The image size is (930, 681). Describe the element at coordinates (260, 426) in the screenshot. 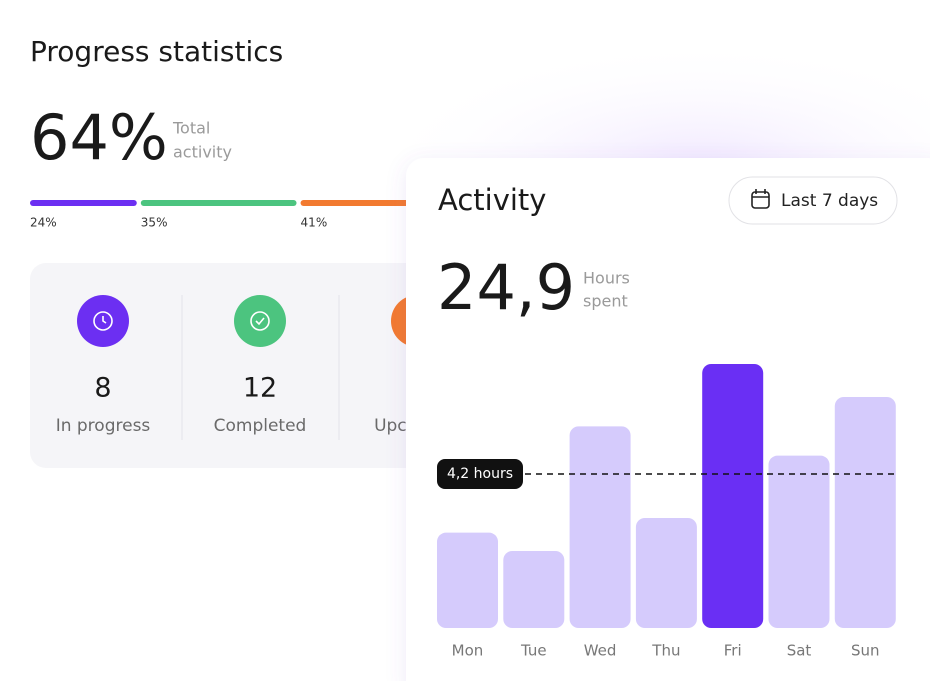

I see `stat-label: Completed` at that location.